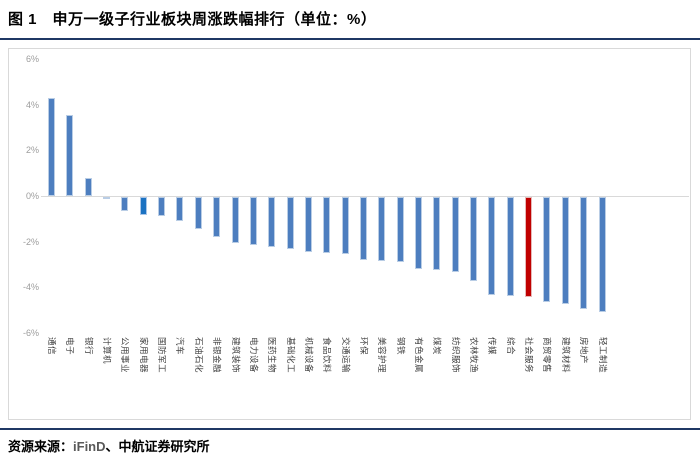  Describe the element at coordinates (41, 446) in the screenshot. I see `source-prefix: 资源来源：` at that location.